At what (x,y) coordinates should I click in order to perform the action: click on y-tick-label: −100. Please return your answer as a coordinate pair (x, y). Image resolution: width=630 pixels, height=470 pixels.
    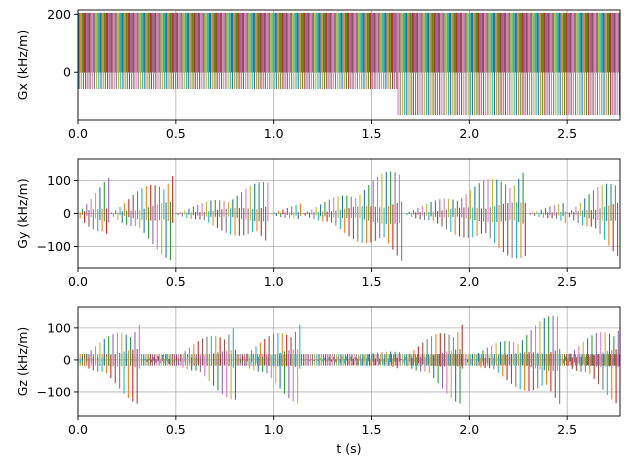
    Looking at the image, I should click on (54, 391).